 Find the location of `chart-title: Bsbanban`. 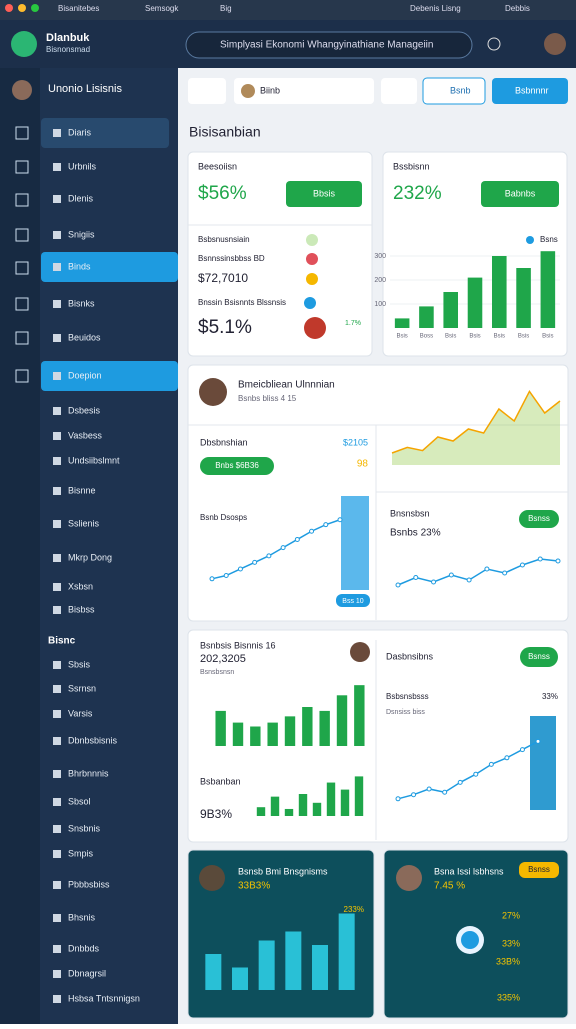

chart-title: Bsbanban is located at coordinates (220, 781).